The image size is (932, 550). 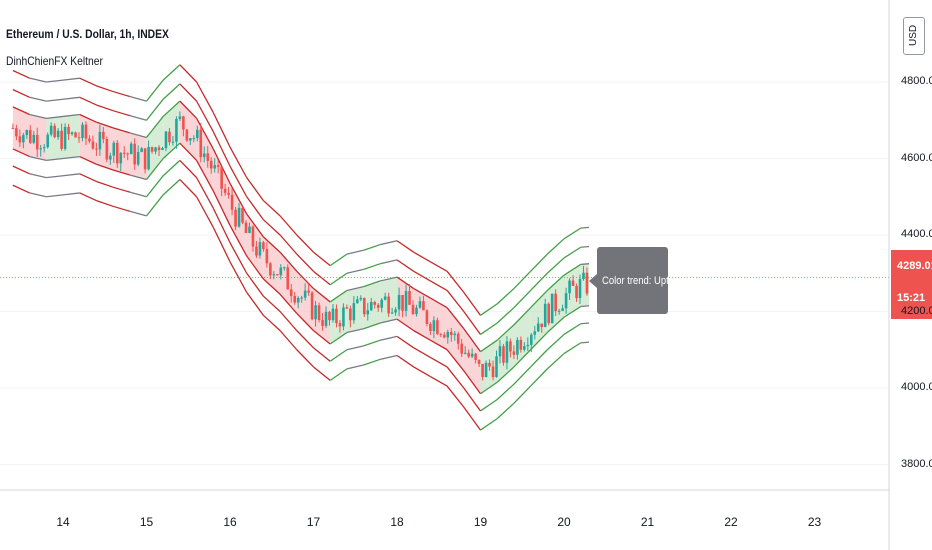 I want to click on x-tick-label: 16, so click(x=230, y=522).